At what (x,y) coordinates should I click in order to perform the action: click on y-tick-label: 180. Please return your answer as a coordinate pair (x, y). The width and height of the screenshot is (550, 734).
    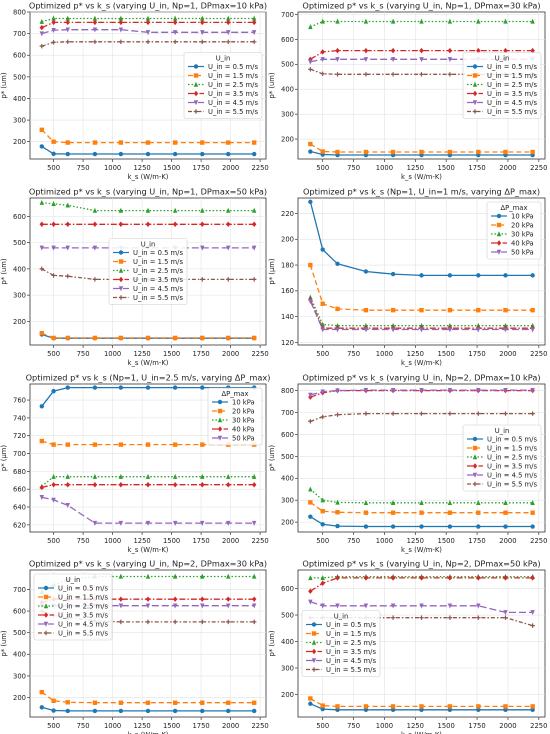
    Looking at the image, I should click on (287, 265).